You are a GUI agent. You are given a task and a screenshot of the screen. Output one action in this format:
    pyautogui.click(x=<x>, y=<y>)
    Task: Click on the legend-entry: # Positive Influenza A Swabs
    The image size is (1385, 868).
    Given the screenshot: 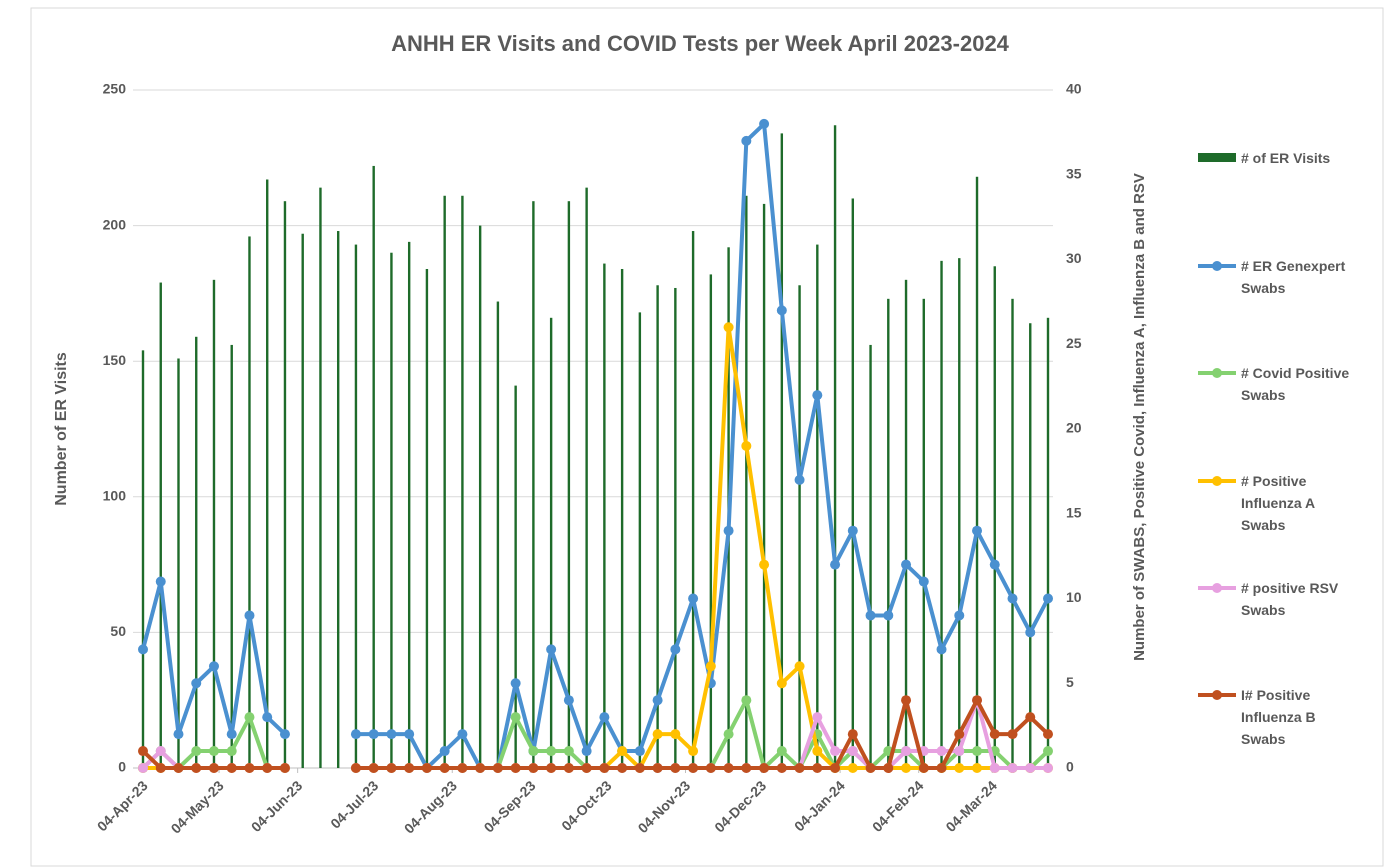 What is the action you would take?
    pyautogui.click(x=1278, y=503)
    